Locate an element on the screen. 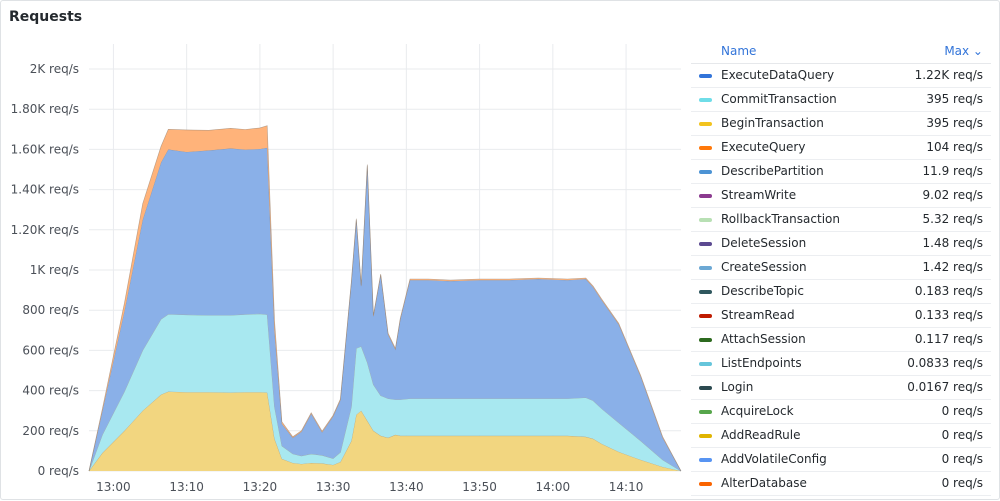 Image resolution: width=1000 pixels, height=501 pixels. legend-sort-name: Name is located at coordinates (739, 51).